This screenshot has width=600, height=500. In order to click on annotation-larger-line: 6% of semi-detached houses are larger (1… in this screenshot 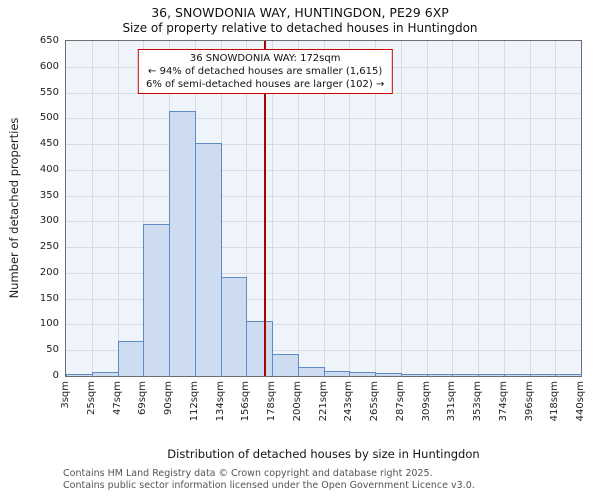, I will do `click(265, 84)`.